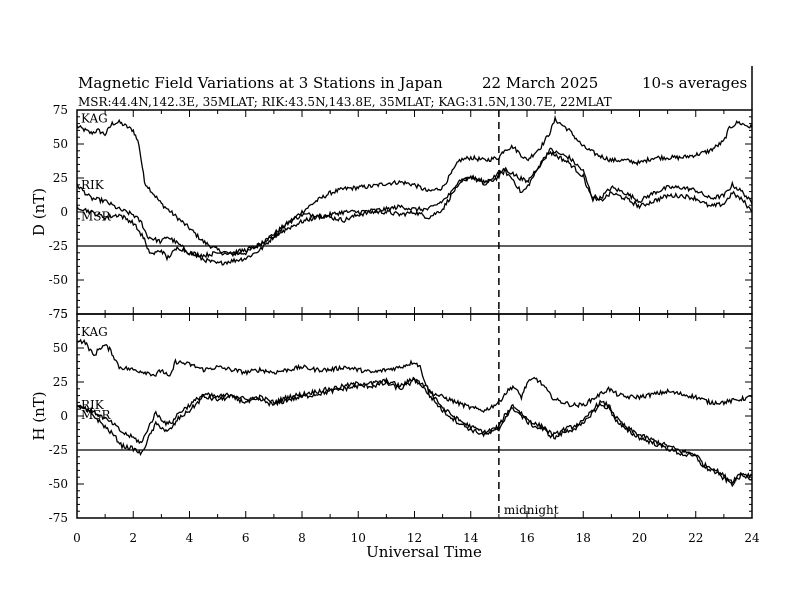 The image size is (792, 612). I want to click on x-tick-label: 8, so click(302, 538).